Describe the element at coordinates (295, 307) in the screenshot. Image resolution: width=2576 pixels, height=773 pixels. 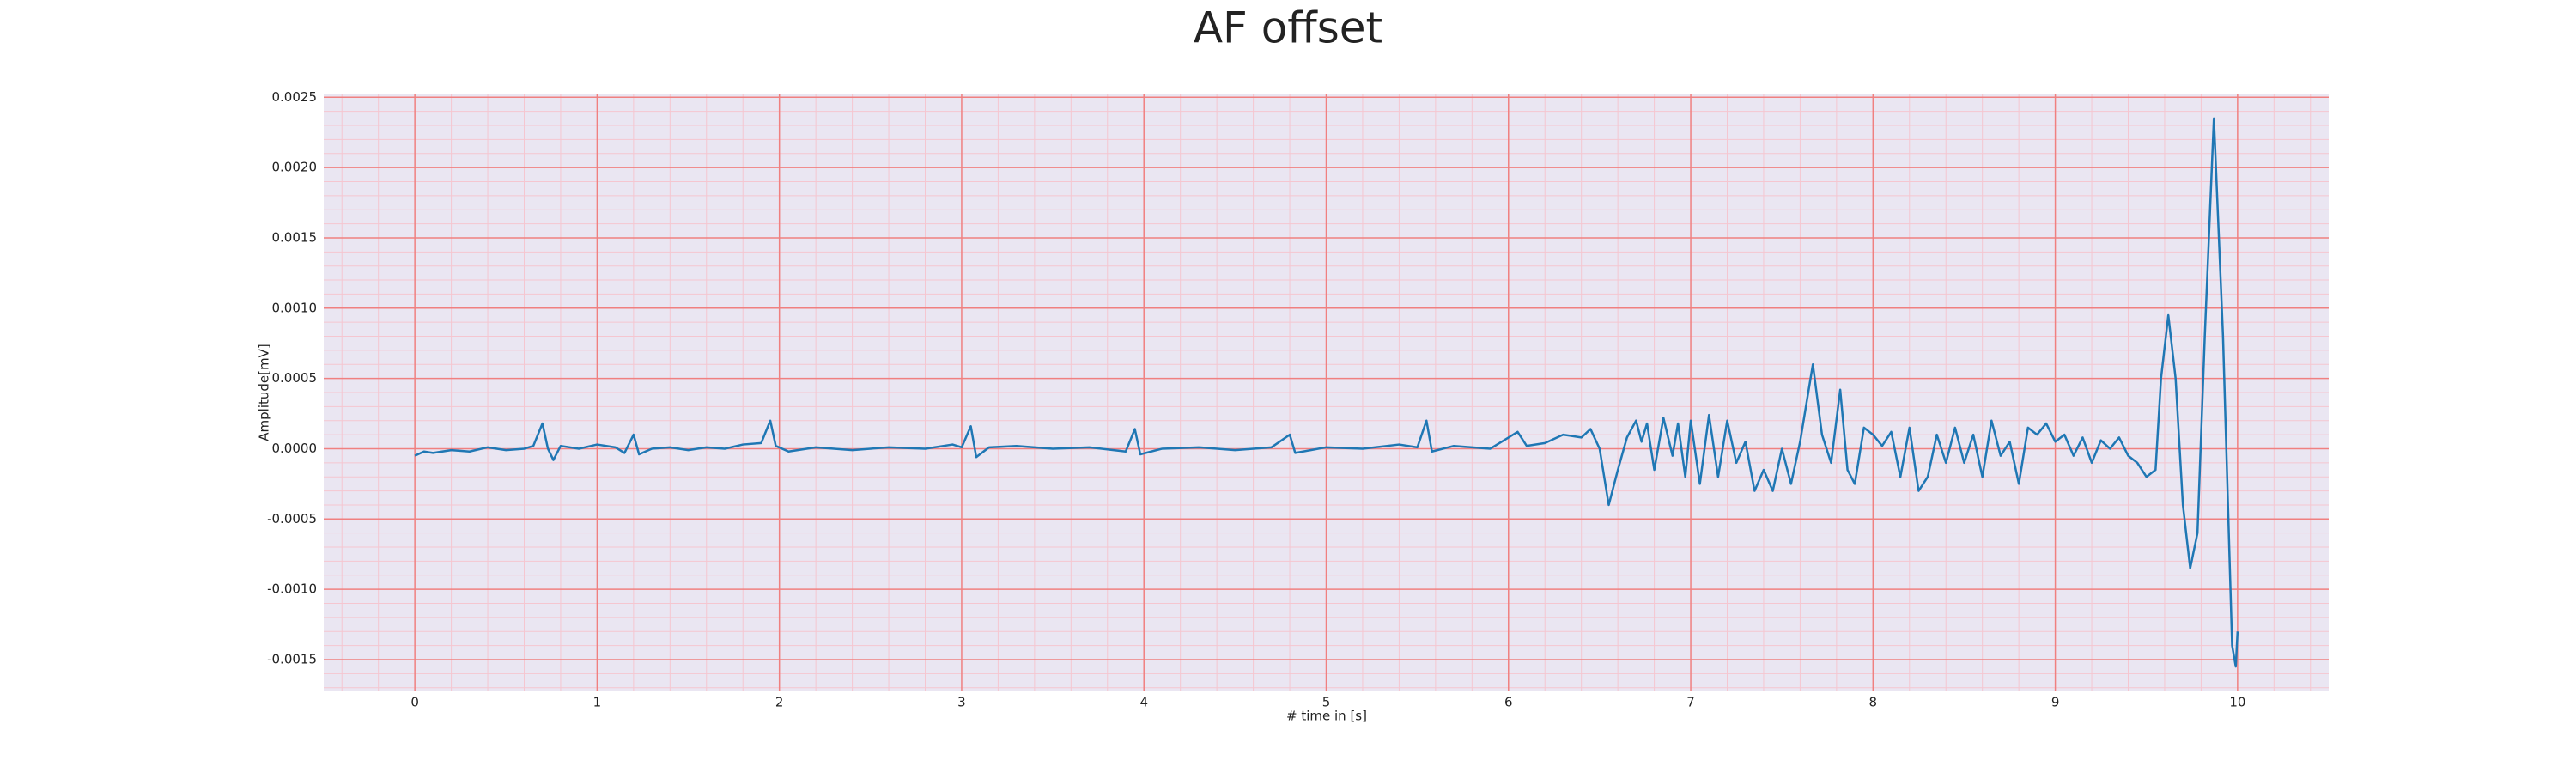
I see `y-tick-label: 0.0010` at that location.